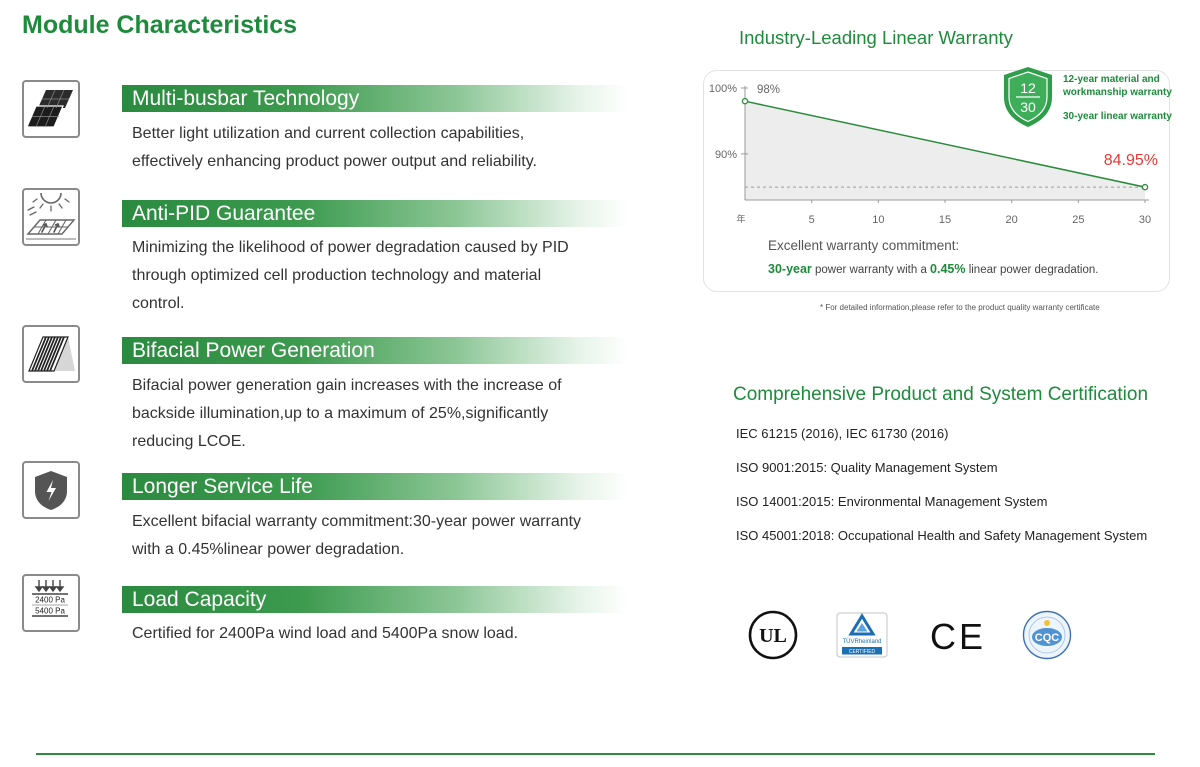 The width and height of the screenshot is (1200, 767). I want to click on badge-material-text-line: workmanship warranty, so click(1117, 92).